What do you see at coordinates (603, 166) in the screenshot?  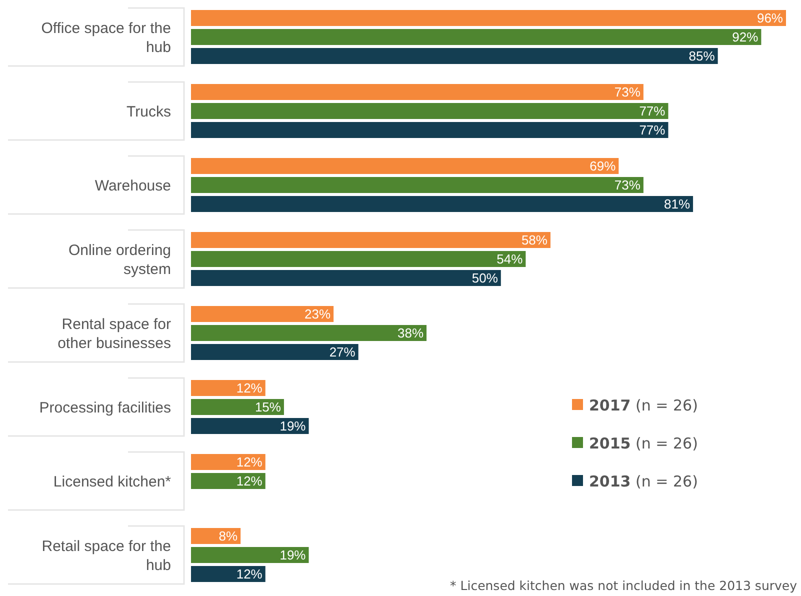 I see `data-label: 69%` at bounding box center [603, 166].